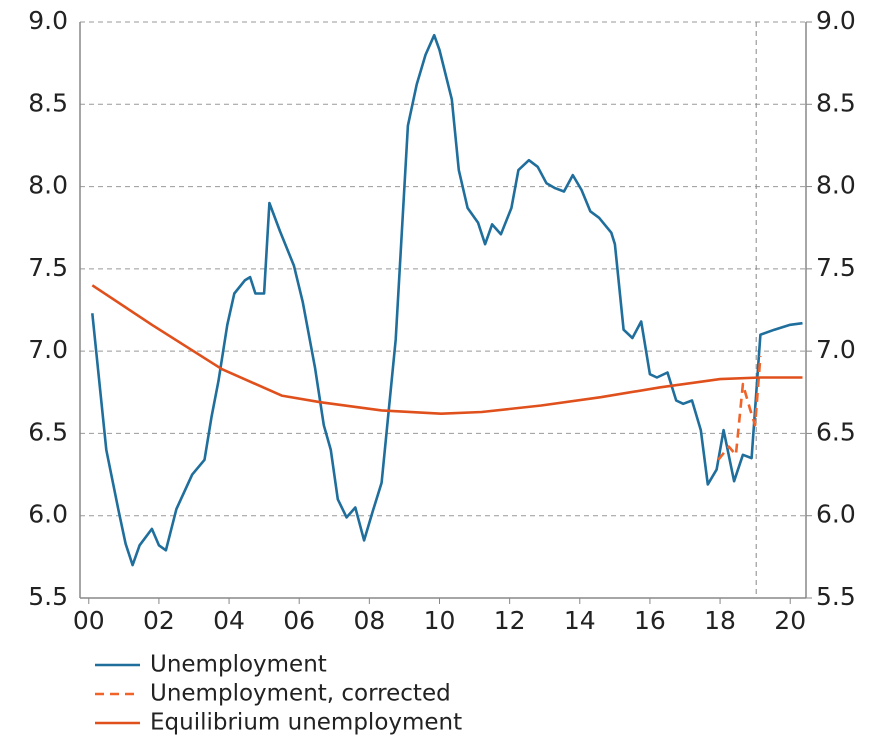  I want to click on y2-tick-label: 8.0, so click(836, 185).